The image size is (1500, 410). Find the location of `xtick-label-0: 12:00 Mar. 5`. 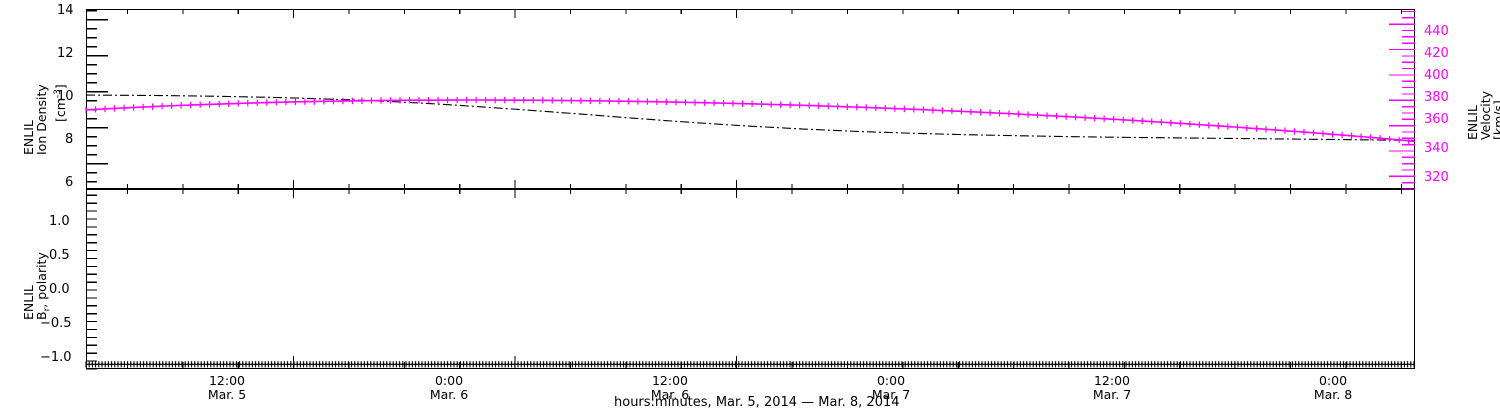

xtick-label-0: 12:00 Mar. 5 is located at coordinates (227, 388).